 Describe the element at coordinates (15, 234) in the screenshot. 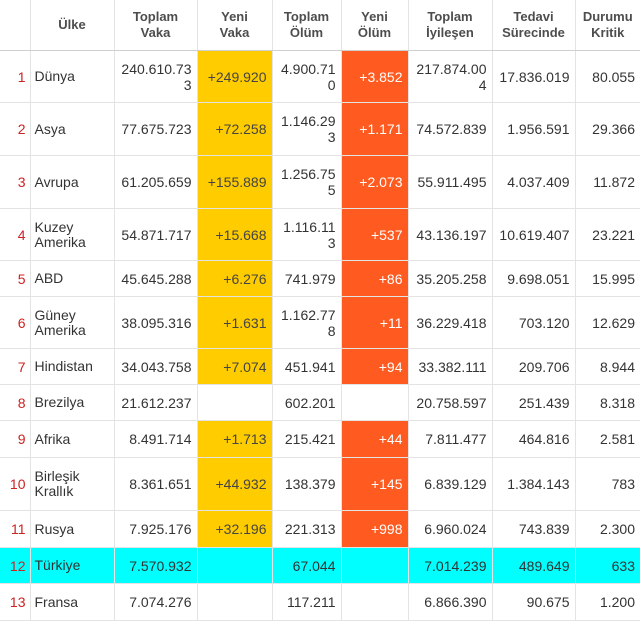

I see `row-rank: 4` at that location.